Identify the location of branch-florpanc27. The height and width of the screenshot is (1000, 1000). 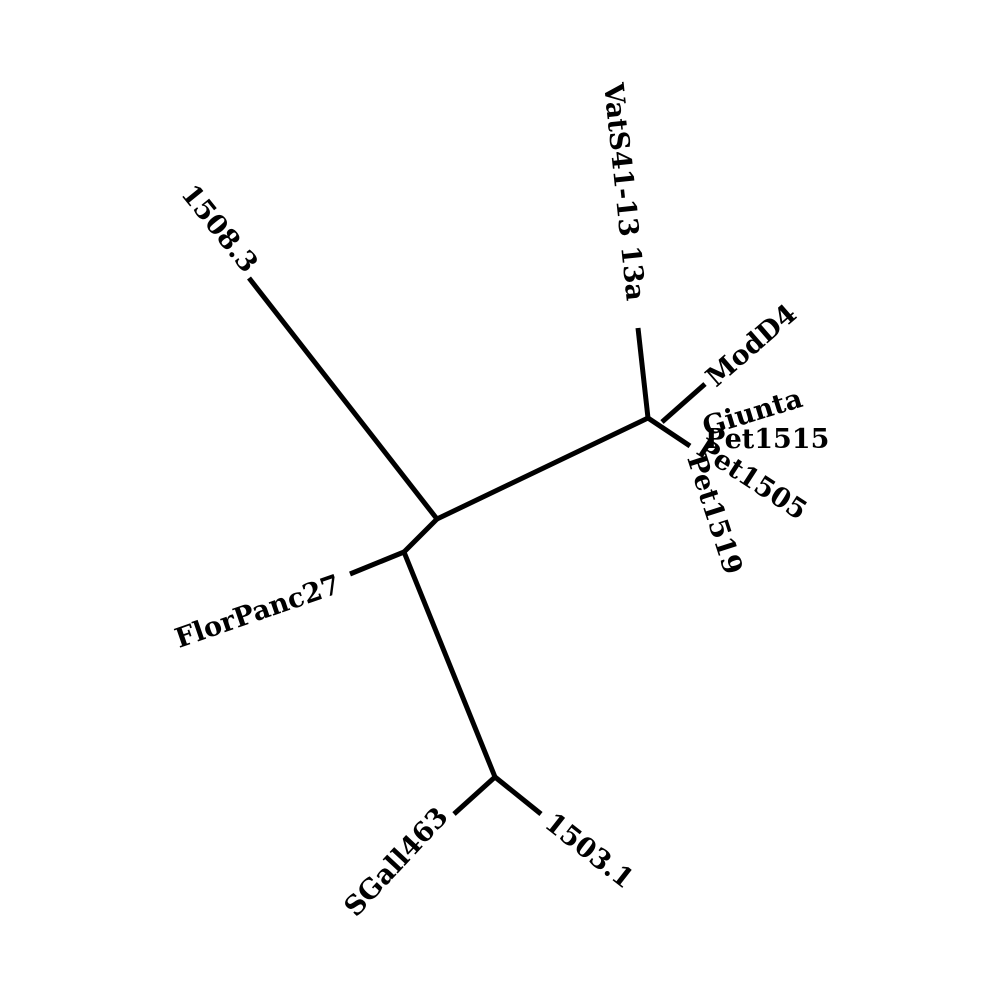
(377, 563).